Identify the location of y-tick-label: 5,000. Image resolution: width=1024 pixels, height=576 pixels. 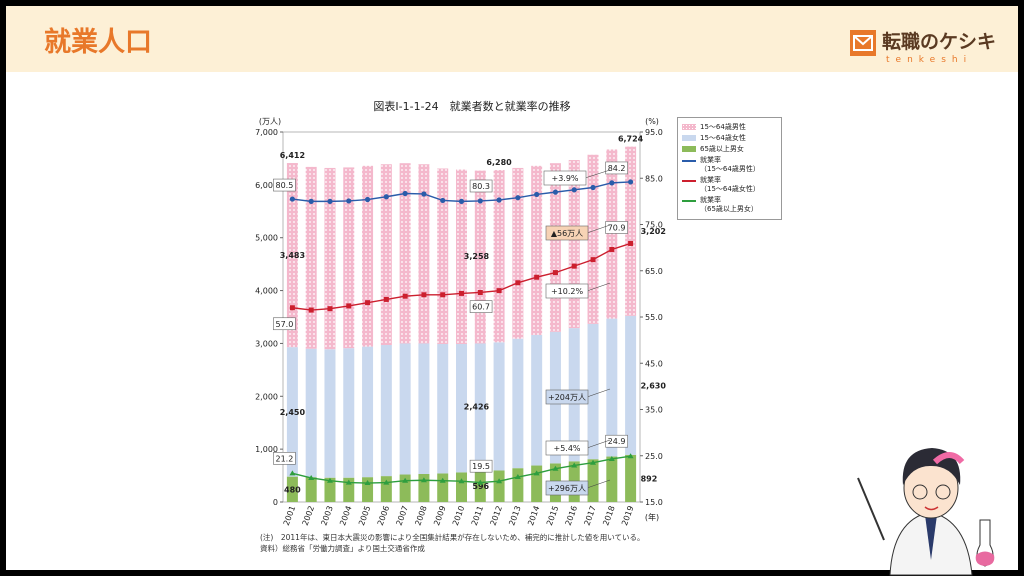
(266, 238).